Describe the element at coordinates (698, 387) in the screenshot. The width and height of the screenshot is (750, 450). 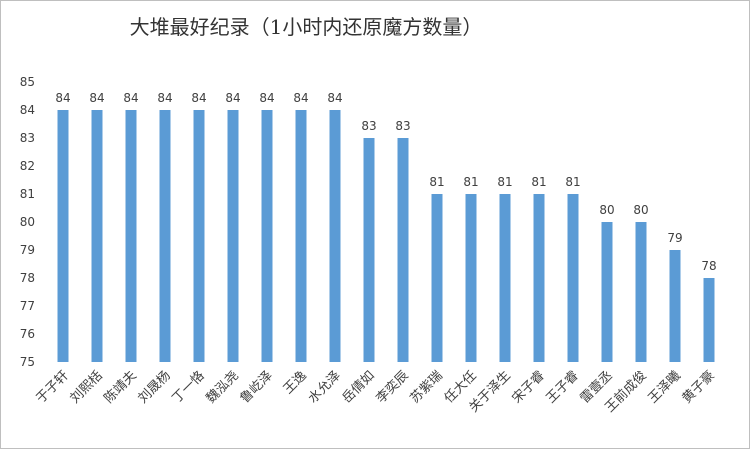
I see `x-category-label: 黄子豪` at that location.